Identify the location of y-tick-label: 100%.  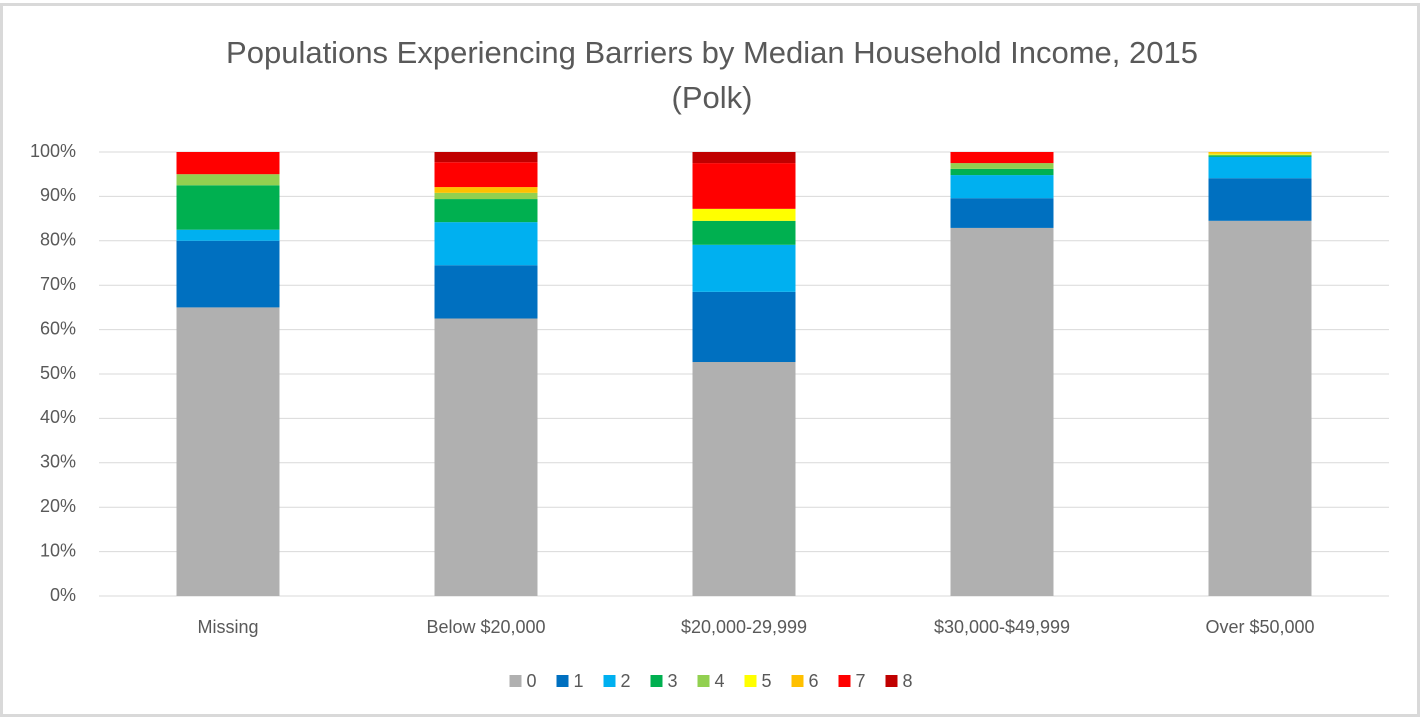
(53, 151).